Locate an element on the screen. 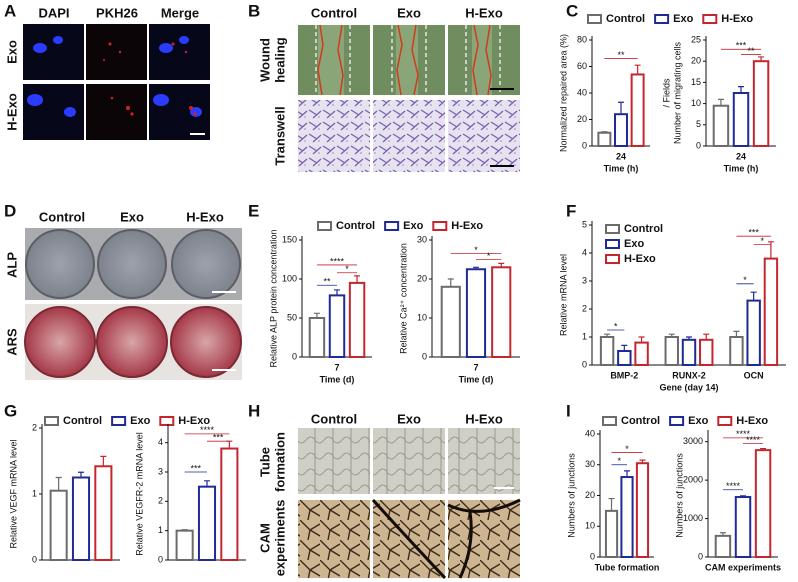  row-label: CAM is located at coordinates (264, 538).